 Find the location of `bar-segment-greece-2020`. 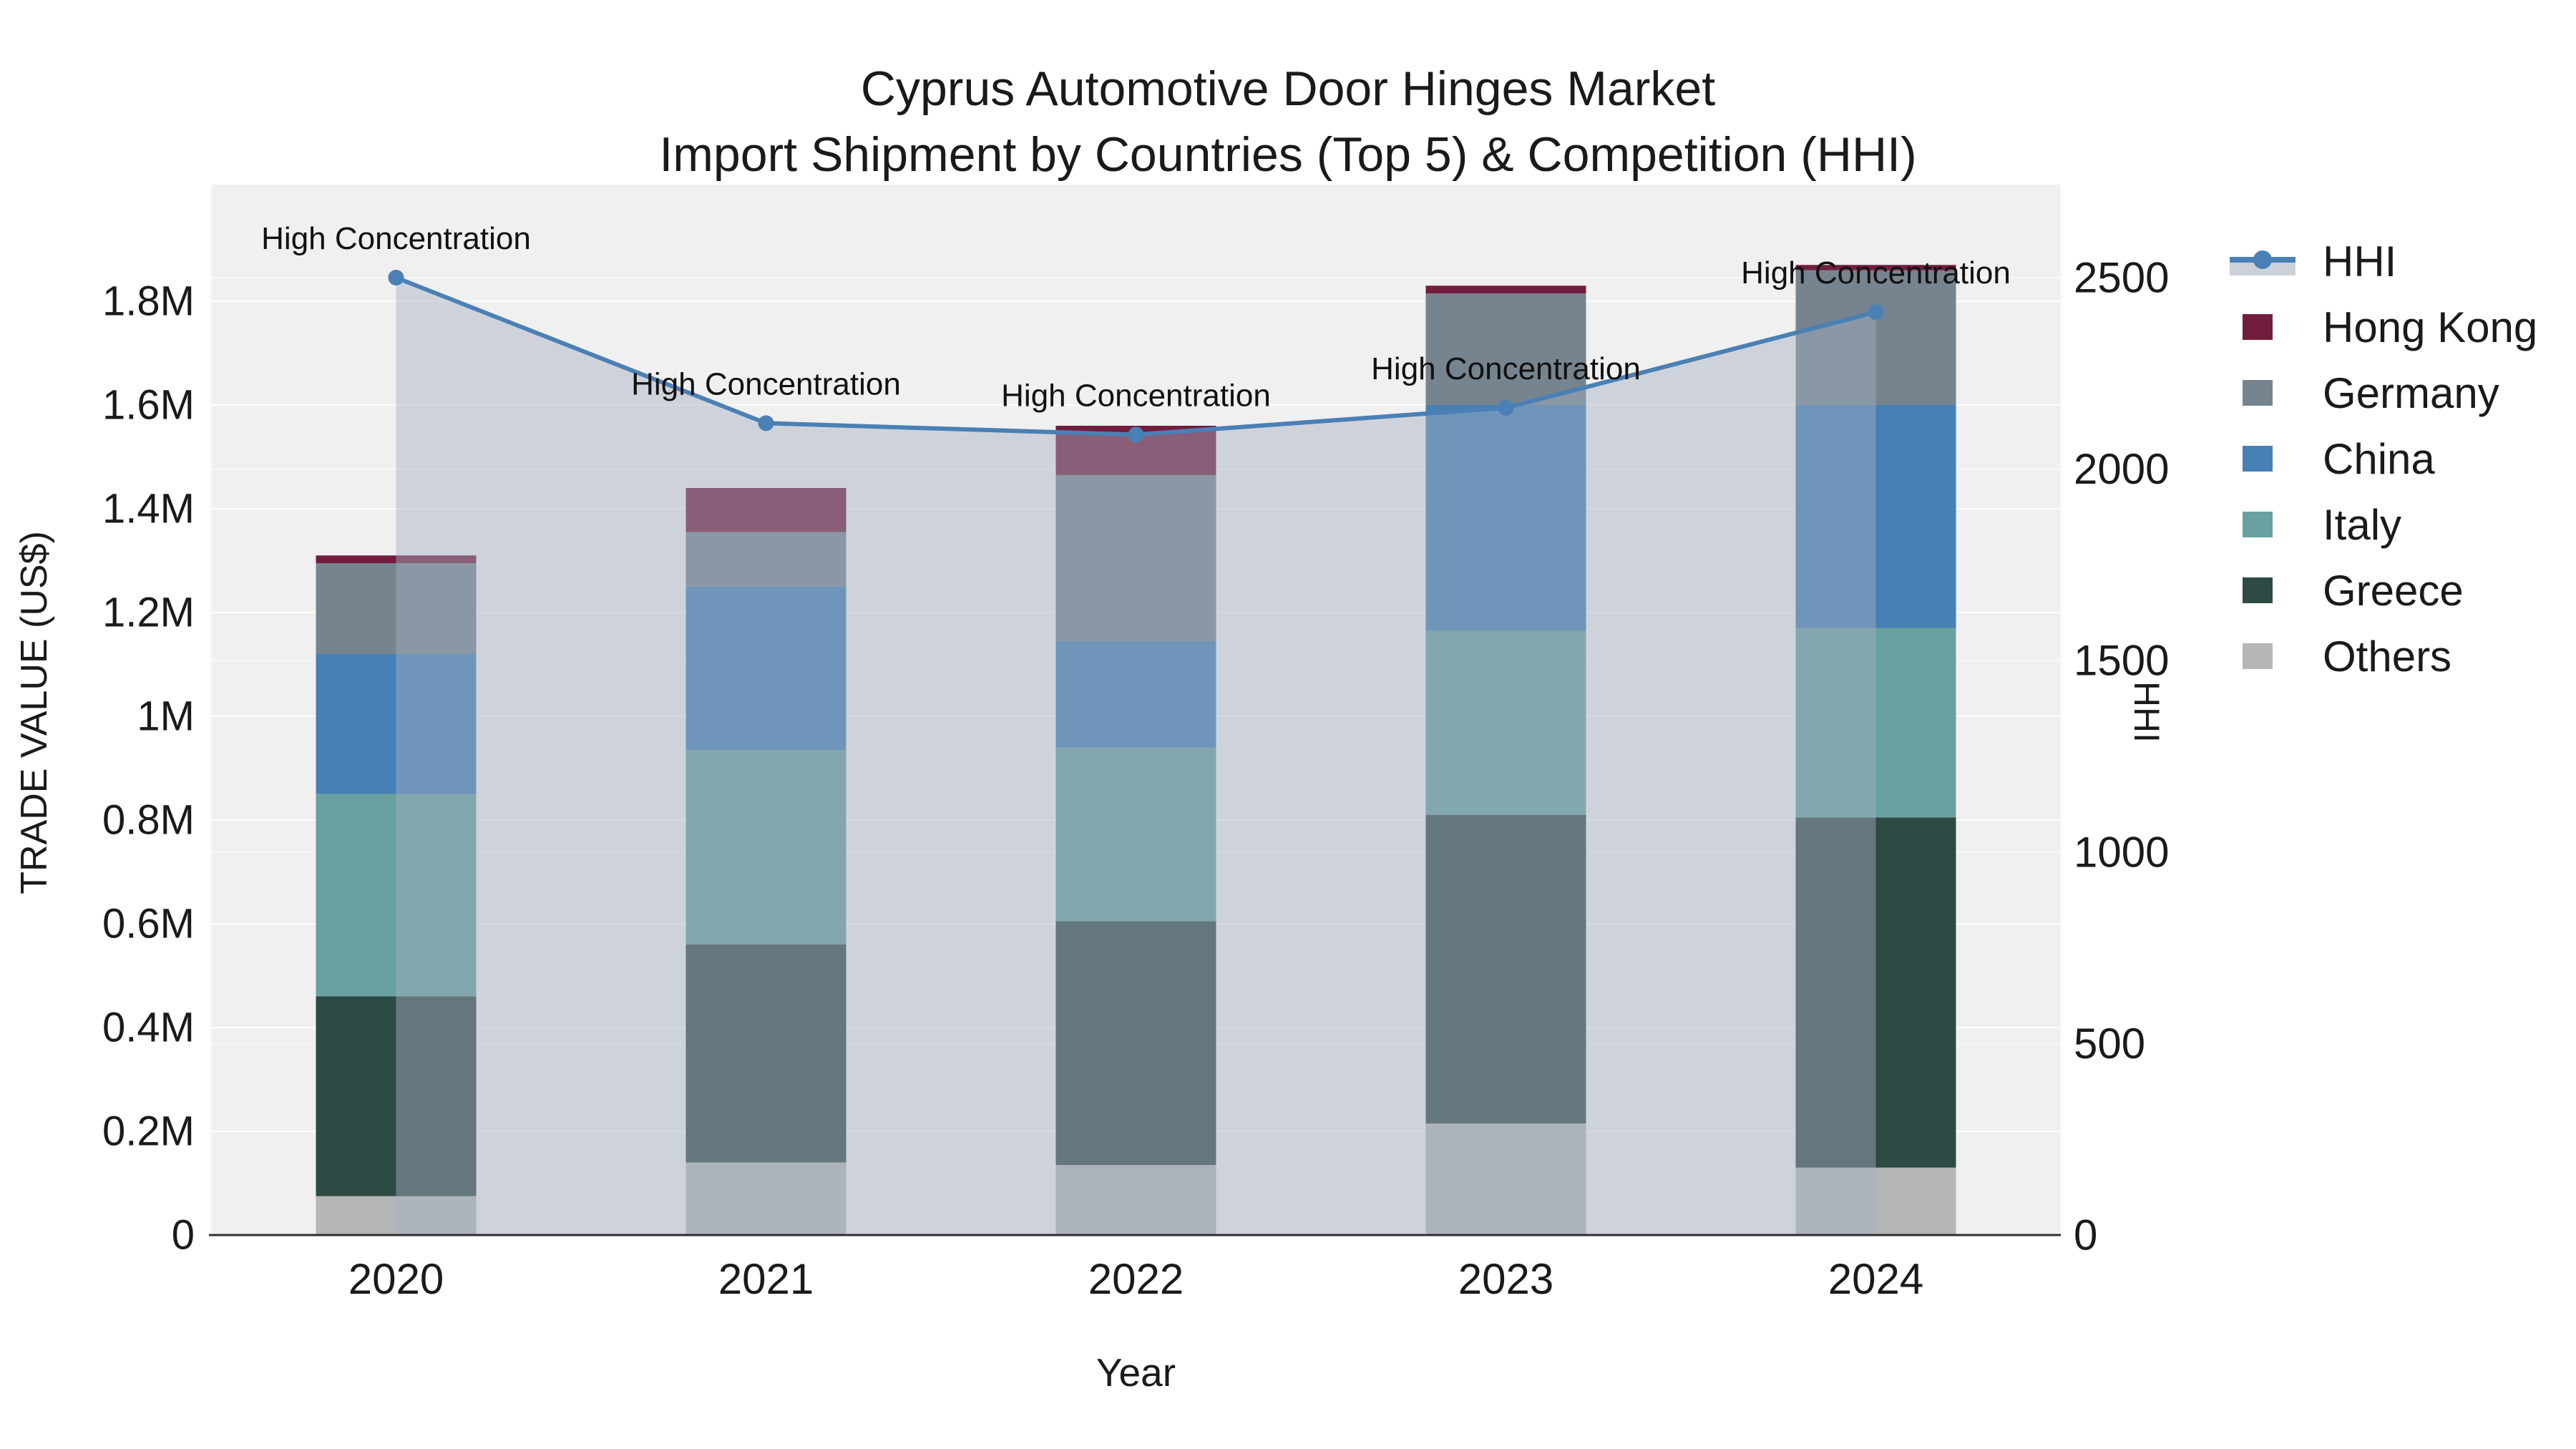

bar-segment-greece-2020 is located at coordinates (396, 1096).